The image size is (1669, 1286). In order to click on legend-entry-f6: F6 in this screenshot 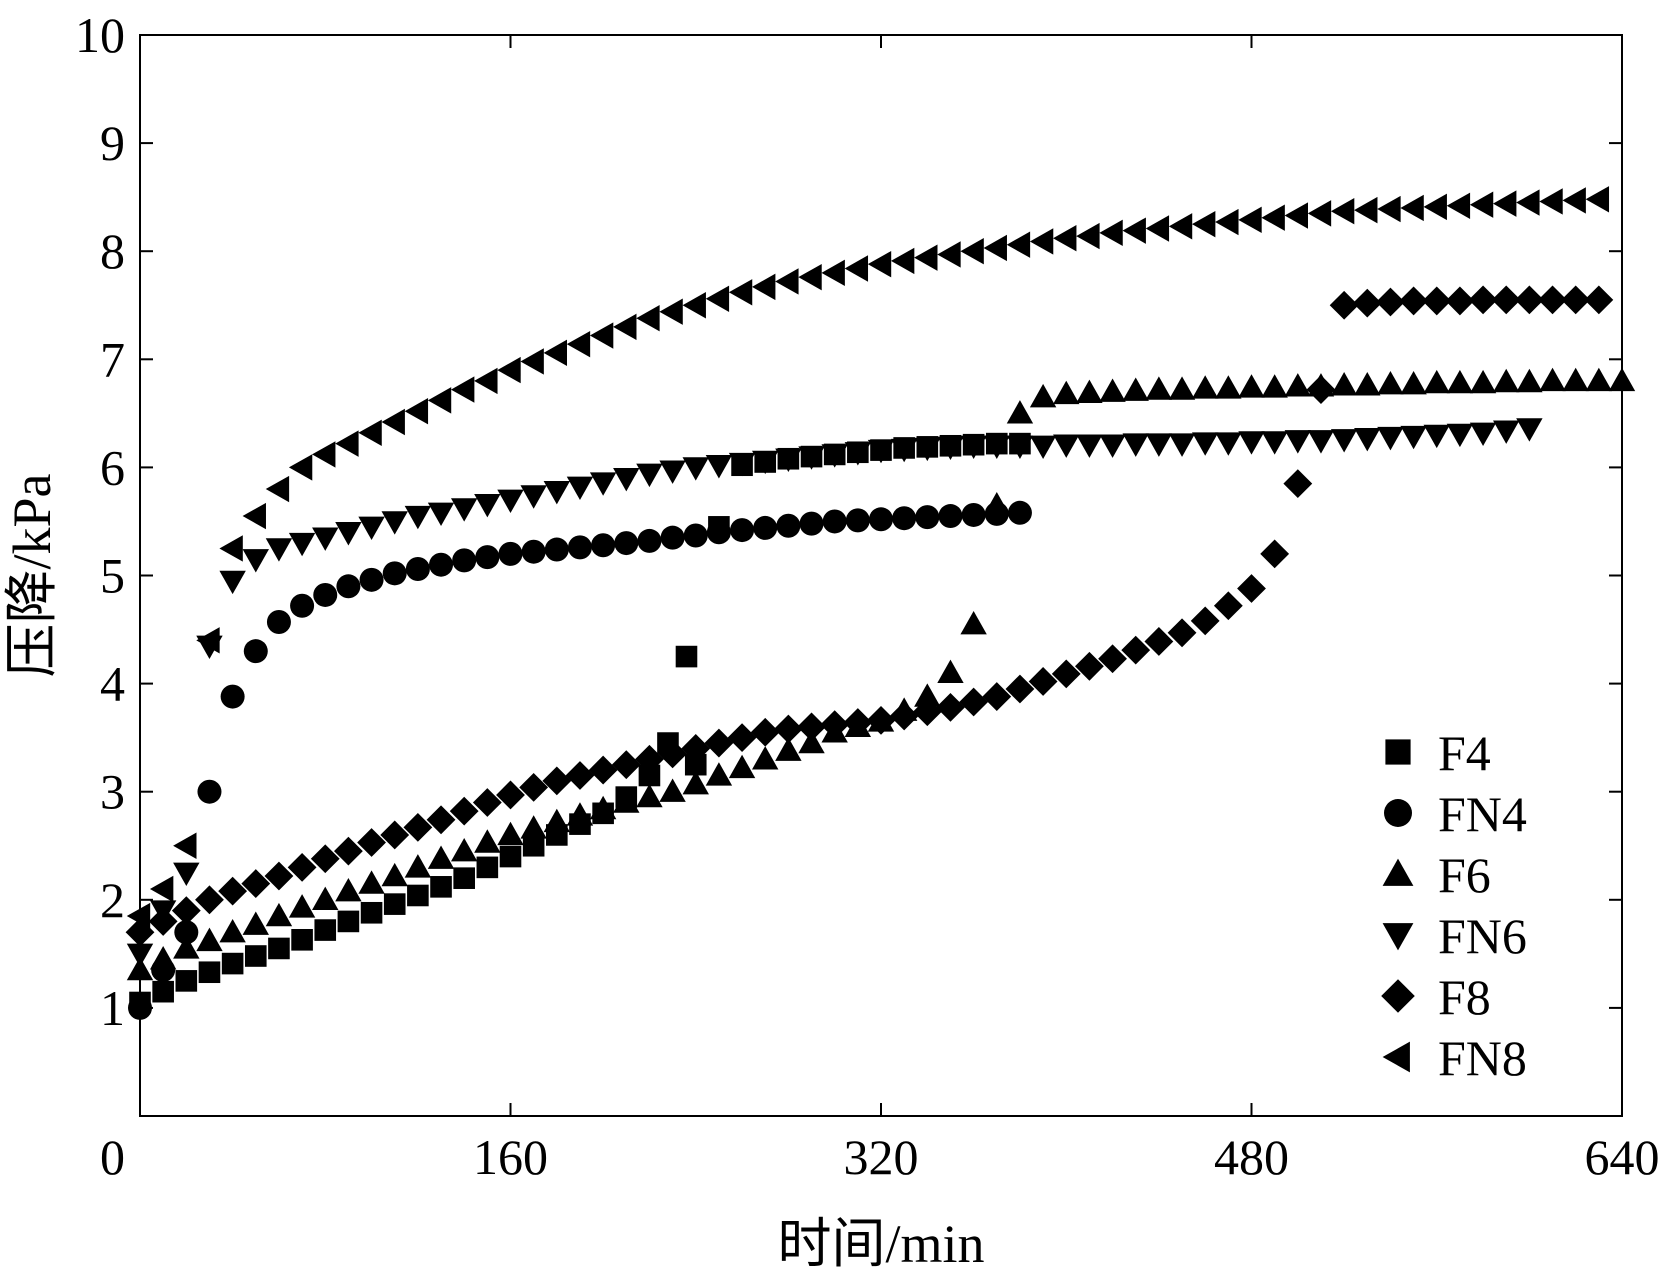, I will do `click(1436, 875)`.